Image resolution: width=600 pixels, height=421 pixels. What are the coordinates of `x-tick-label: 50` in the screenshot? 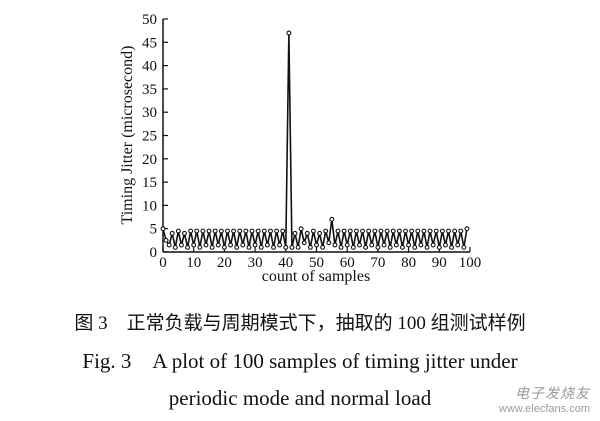 It's located at (316, 263).